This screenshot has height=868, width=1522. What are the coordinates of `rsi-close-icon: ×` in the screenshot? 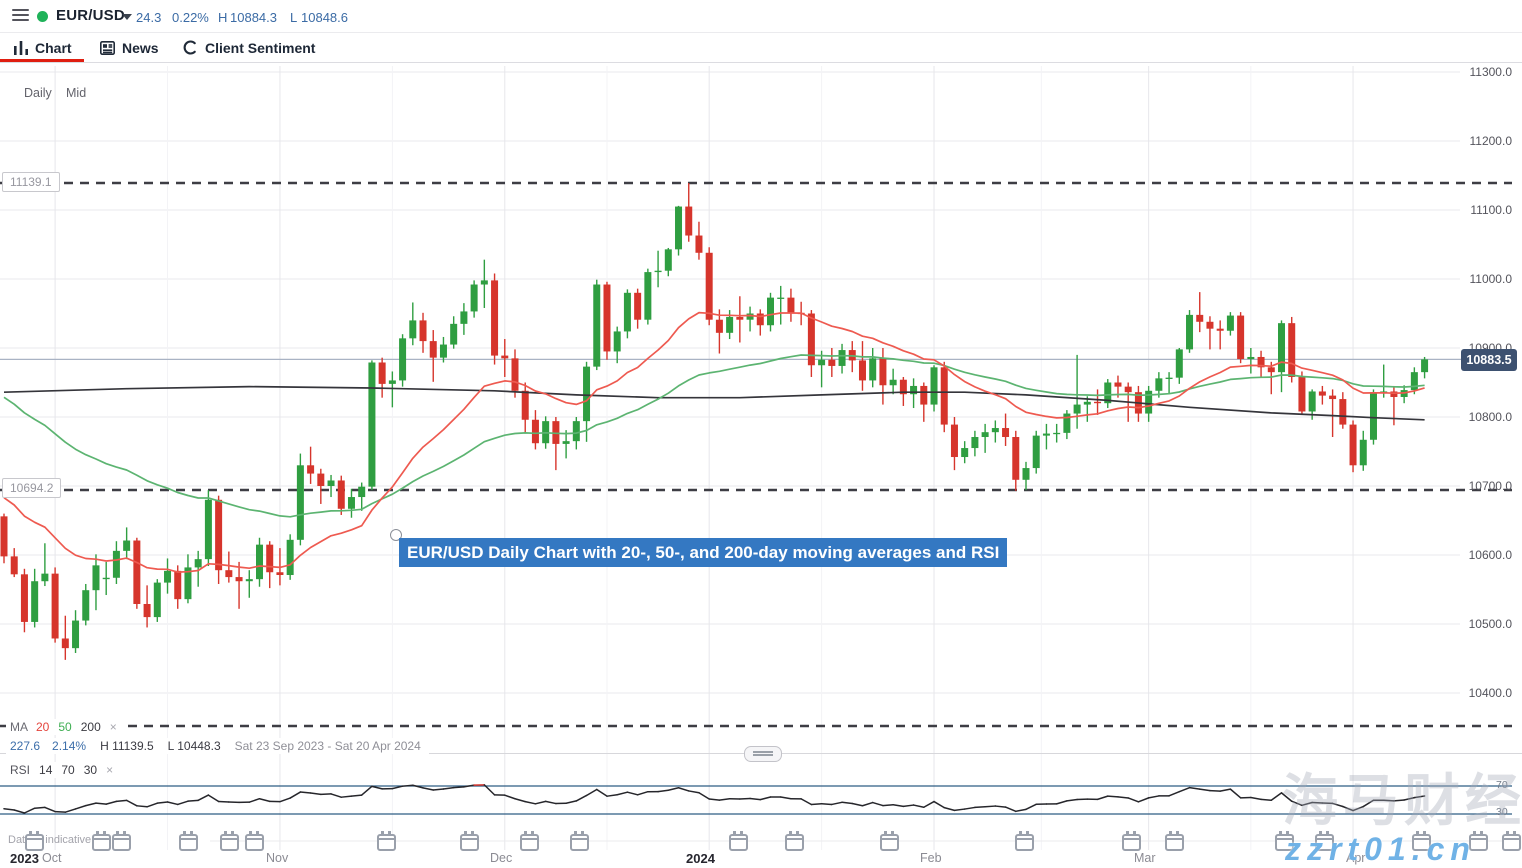 It's located at (109, 770).